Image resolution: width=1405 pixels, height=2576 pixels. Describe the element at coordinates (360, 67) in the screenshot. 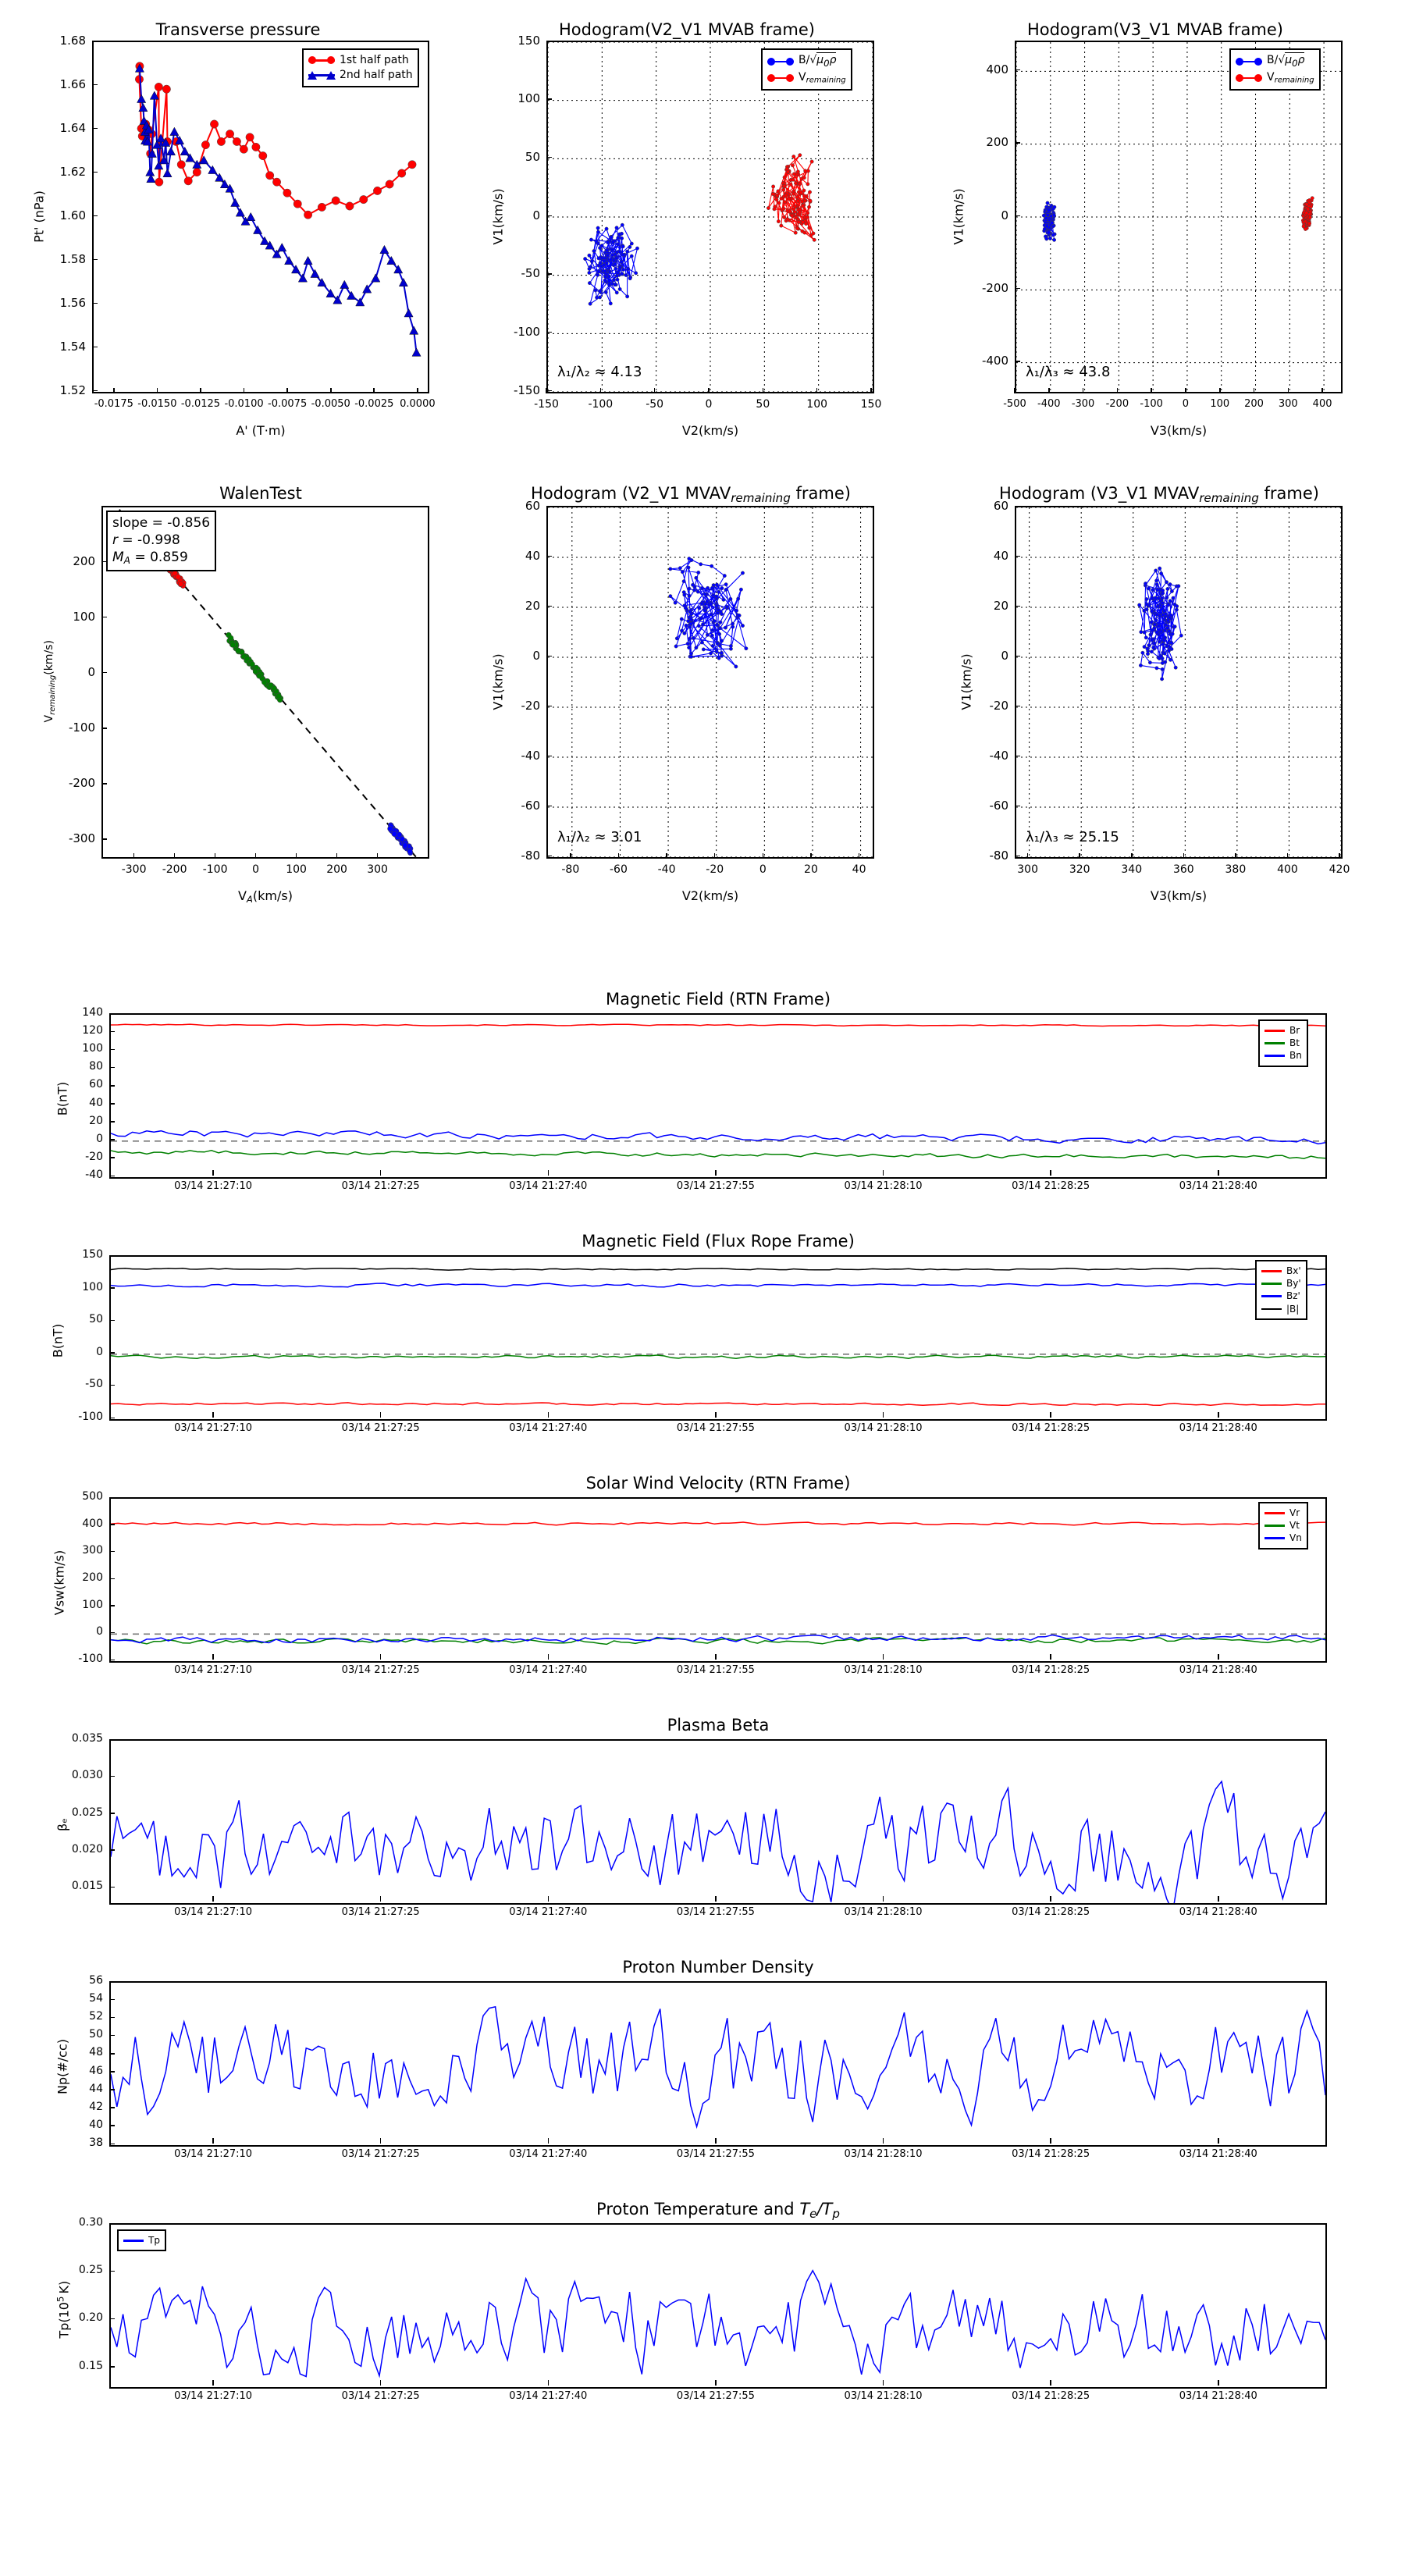

I see `legend: 1st half path 2nd half path` at that location.